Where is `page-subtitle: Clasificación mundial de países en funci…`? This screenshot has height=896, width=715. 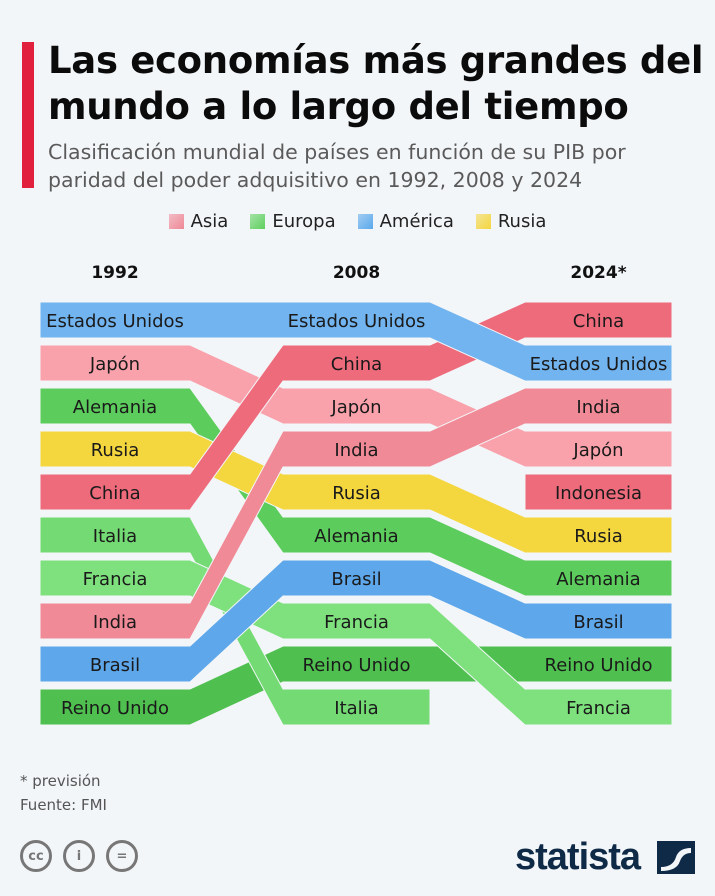 page-subtitle: Clasificación mundial de países en funci… is located at coordinates (337, 166).